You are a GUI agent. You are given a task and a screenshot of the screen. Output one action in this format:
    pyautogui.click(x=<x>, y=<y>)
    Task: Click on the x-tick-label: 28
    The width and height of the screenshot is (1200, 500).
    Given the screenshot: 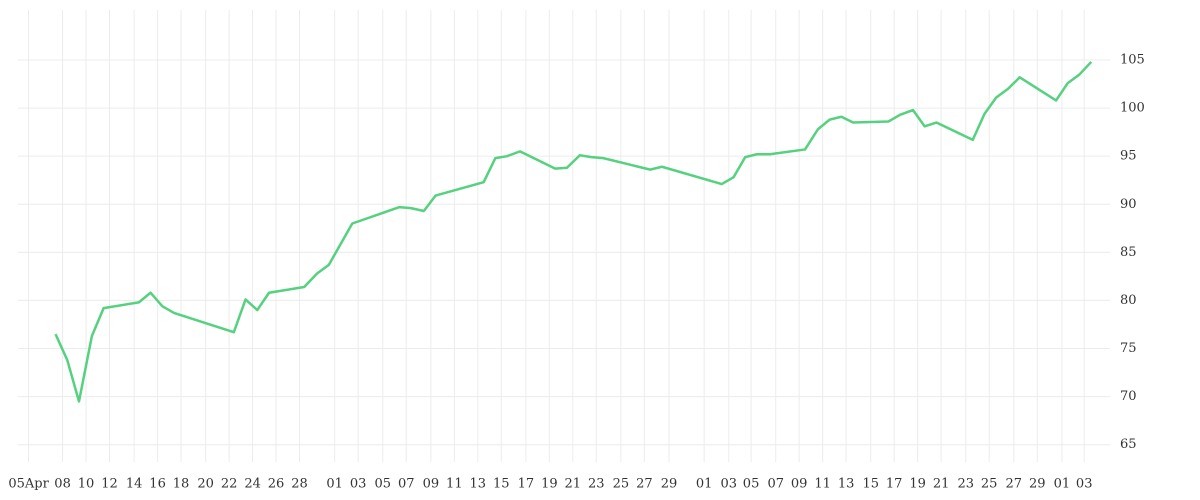 What is the action you would take?
    pyautogui.click(x=299, y=484)
    